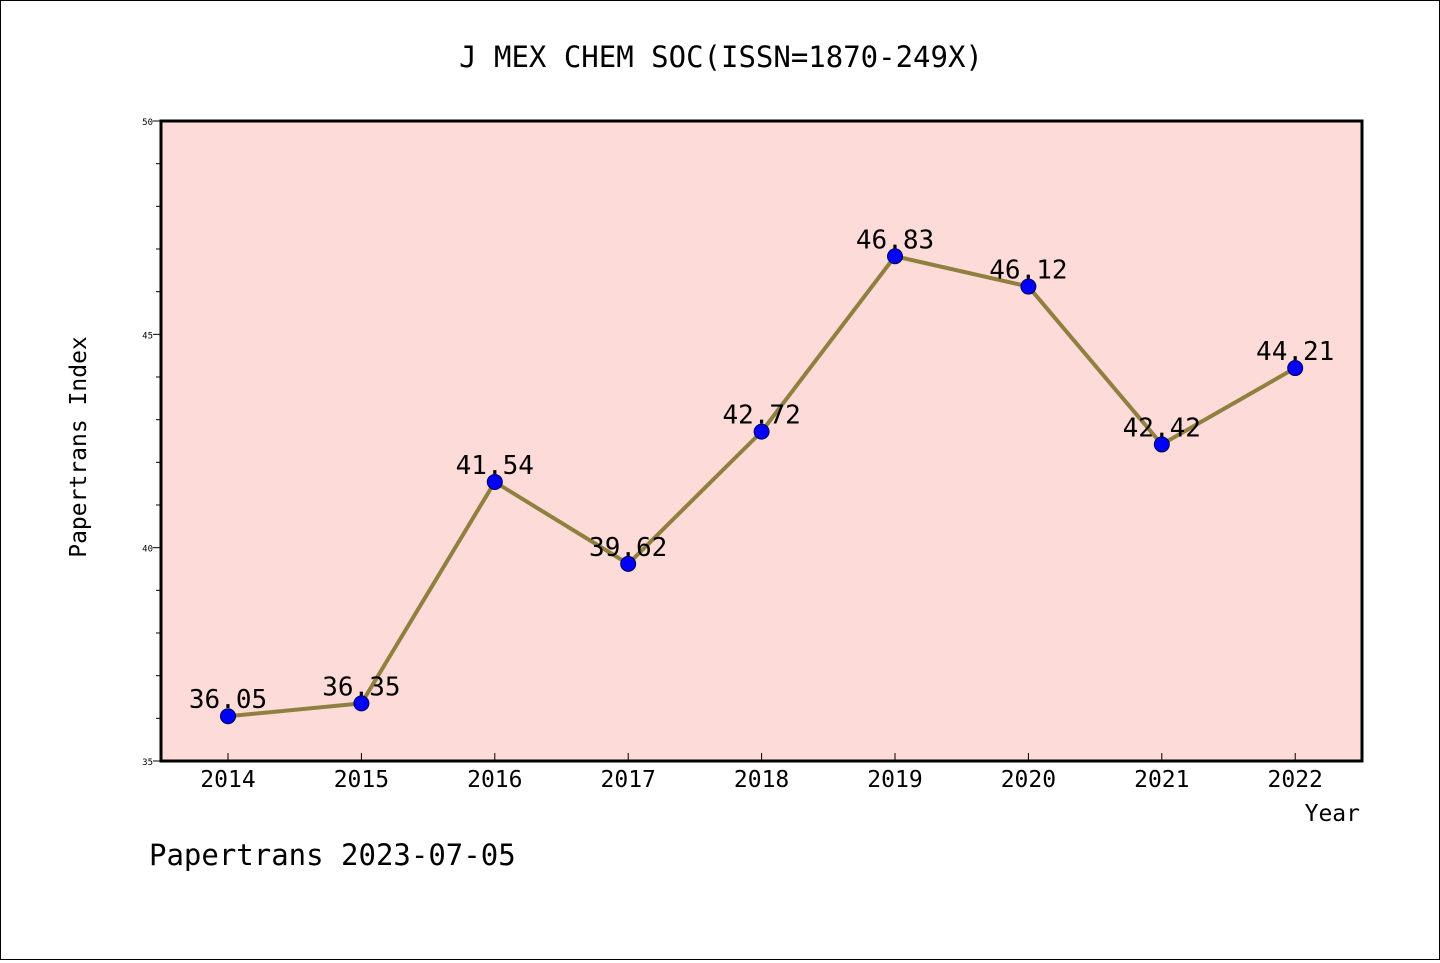 The height and width of the screenshot is (963, 1440). Describe the element at coordinates (1028, 780) in the screenshot. I see `x-tick-label: 2020` at that location.